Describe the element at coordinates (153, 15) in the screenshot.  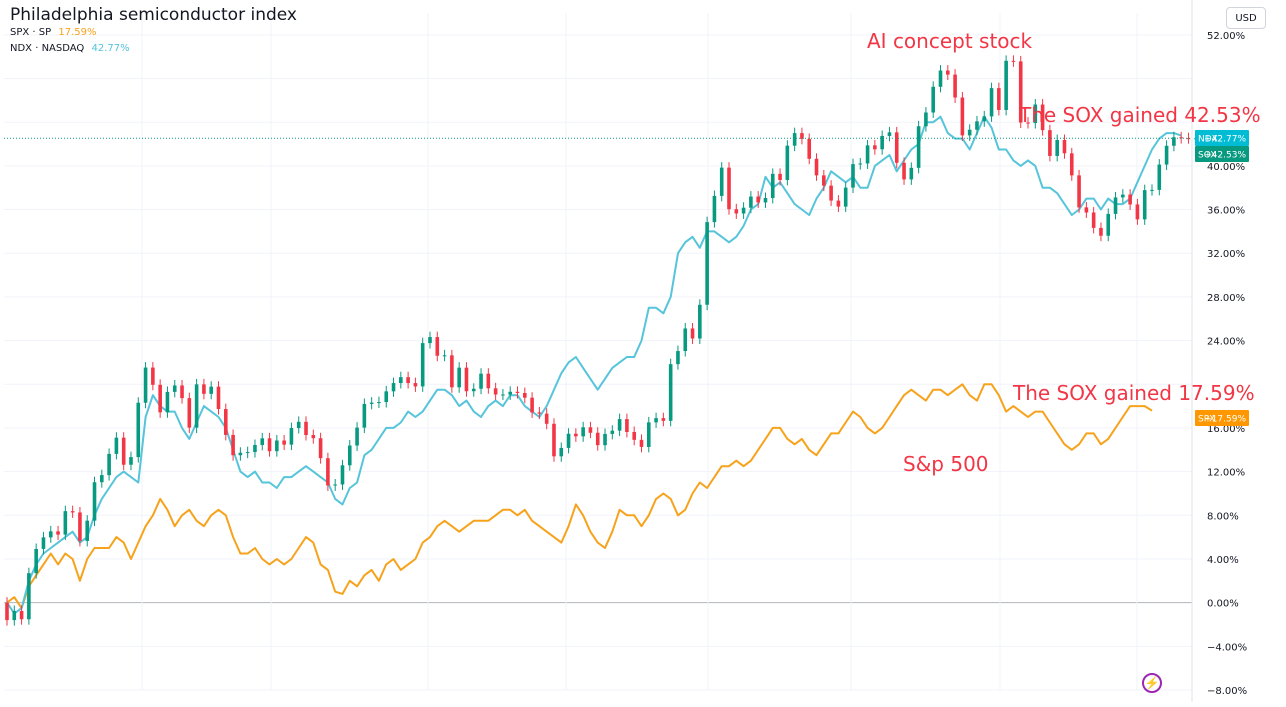
I see `chart-title: Philadelphia semiconductor index` at that location.